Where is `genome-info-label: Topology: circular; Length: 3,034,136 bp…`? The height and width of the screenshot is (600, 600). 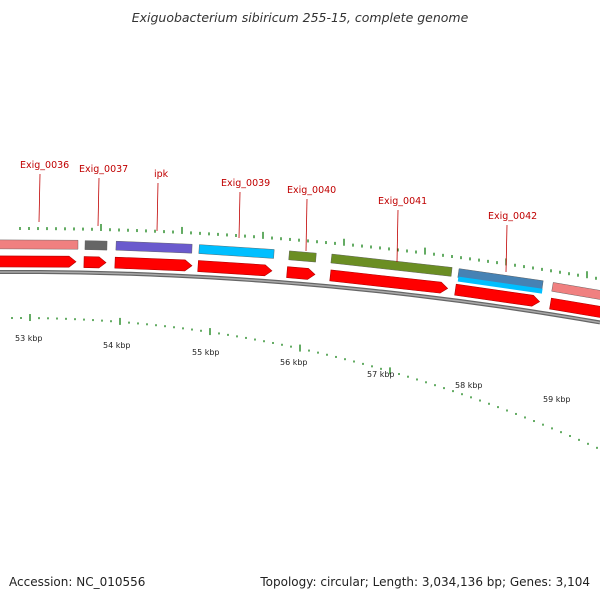
genome-info-label: Topology: circular; Length: 3,034,136 bp… is located at coordinates (425, 582).